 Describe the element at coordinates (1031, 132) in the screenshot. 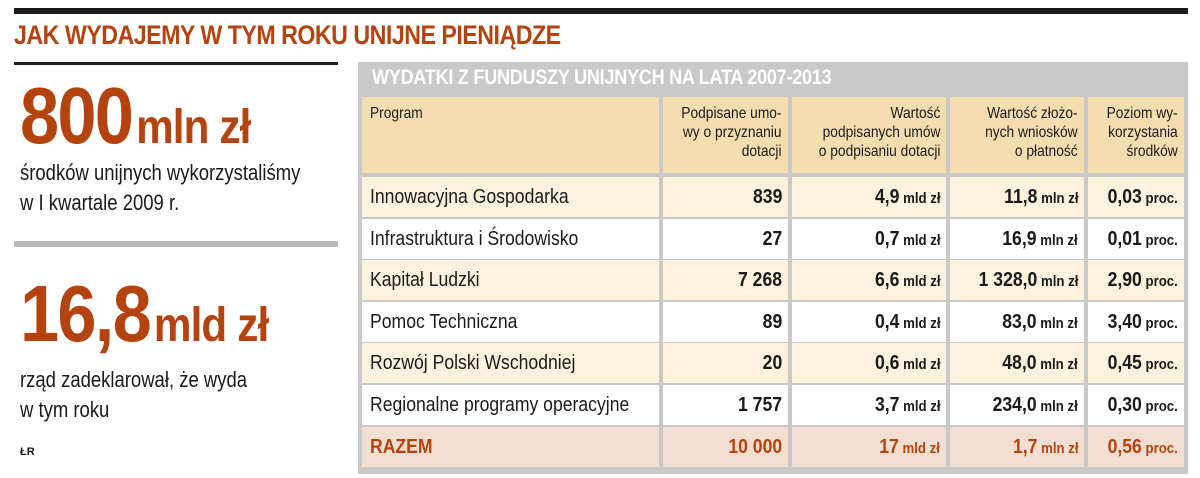

I see `table-header-line: nych wniosków` at that location.